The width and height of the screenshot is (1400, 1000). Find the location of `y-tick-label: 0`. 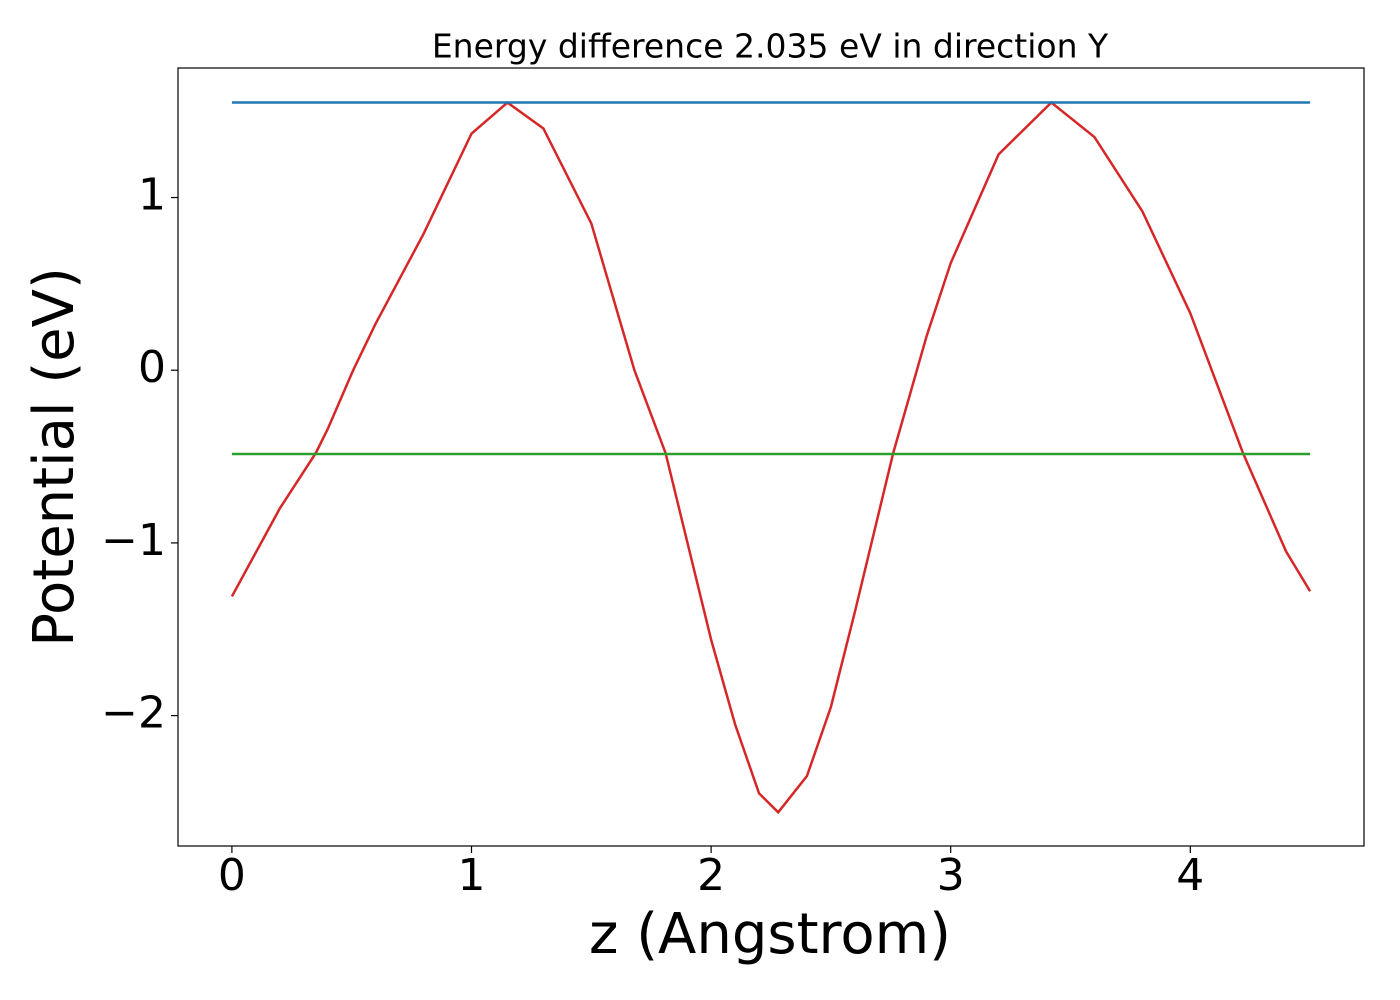

y-tick-label: 0 is located at coordinates (152, 367).